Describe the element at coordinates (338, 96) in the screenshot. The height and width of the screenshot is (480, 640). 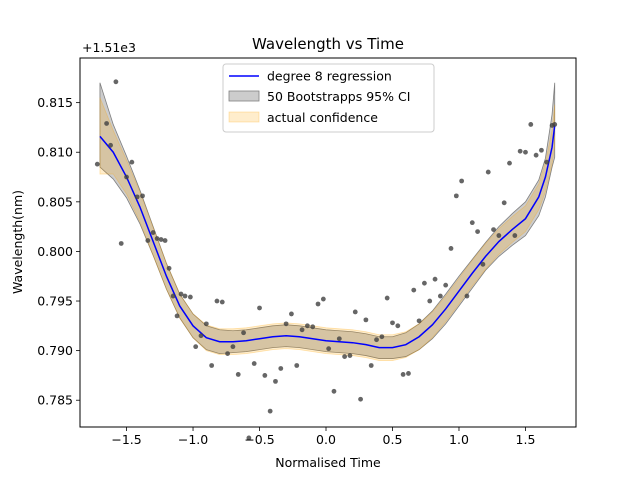
I see `legend-bootstrap-label: 50 Bootstrapps 95% CI` at that location.